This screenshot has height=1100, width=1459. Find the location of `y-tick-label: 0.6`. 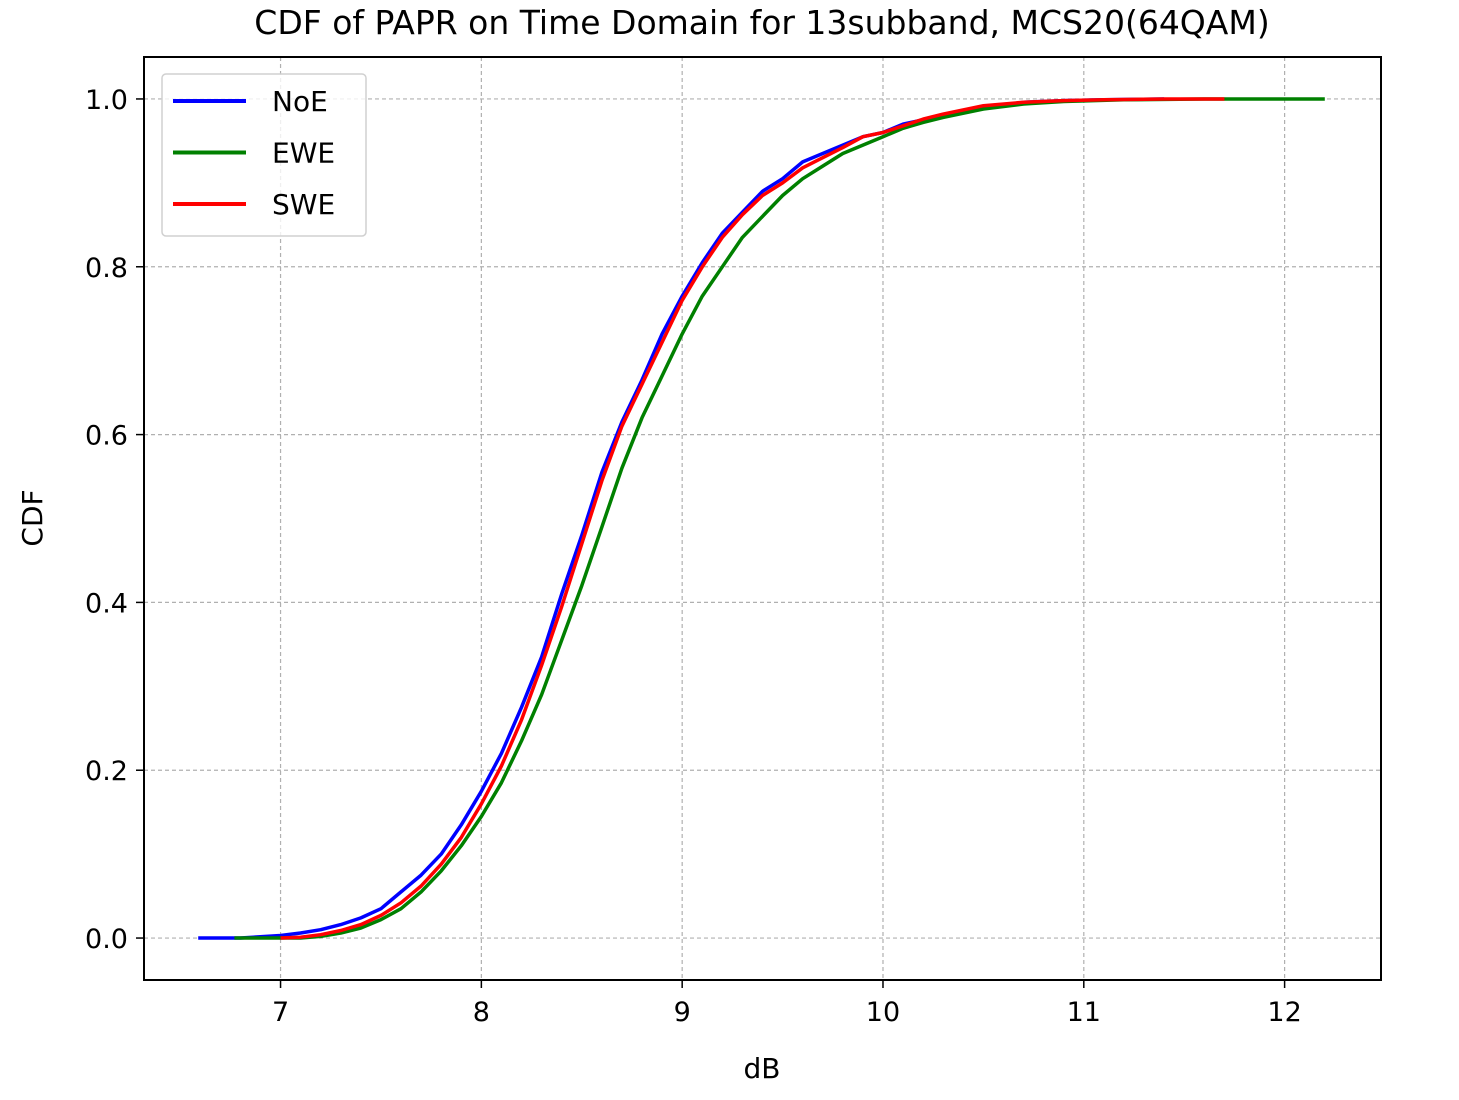

y-tick-label: 0.6 is located at coordinates (106, 436).